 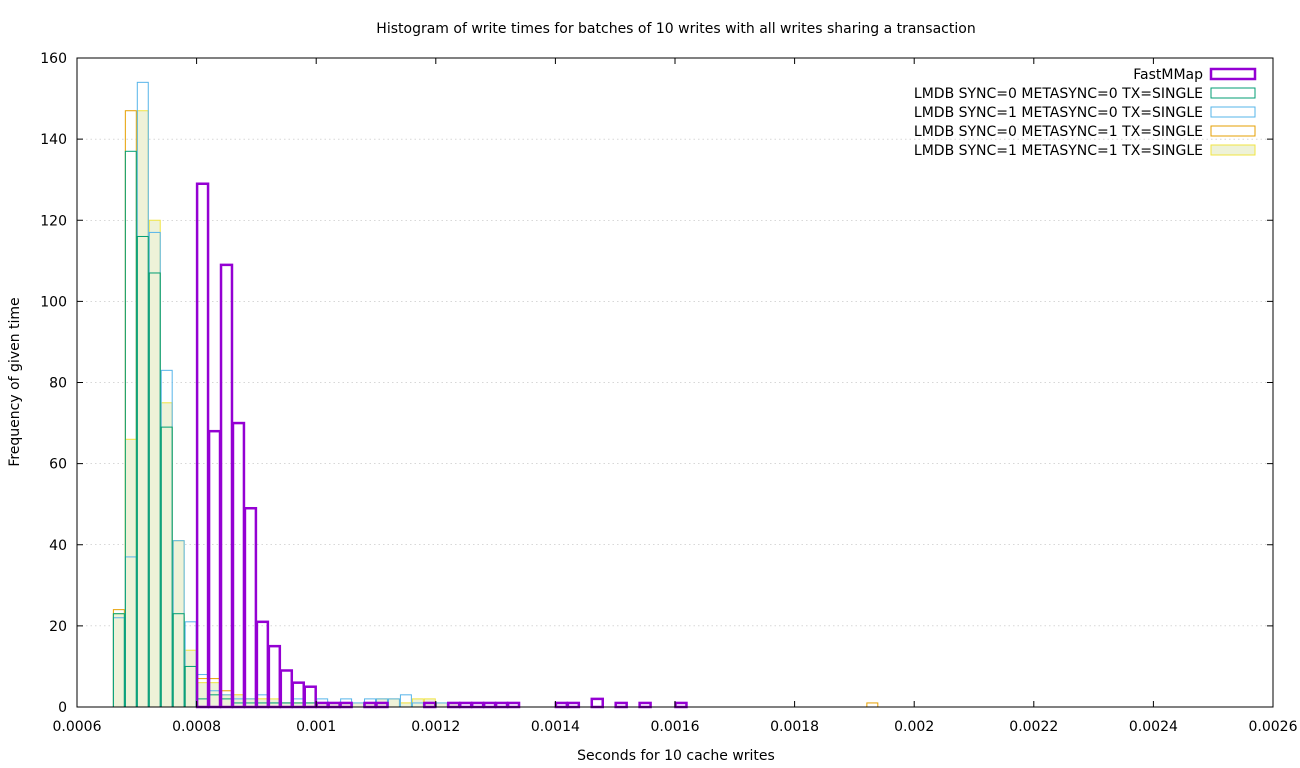 I want to click on y-axis-label: Frequency of given time, so click(x=15, y=381).